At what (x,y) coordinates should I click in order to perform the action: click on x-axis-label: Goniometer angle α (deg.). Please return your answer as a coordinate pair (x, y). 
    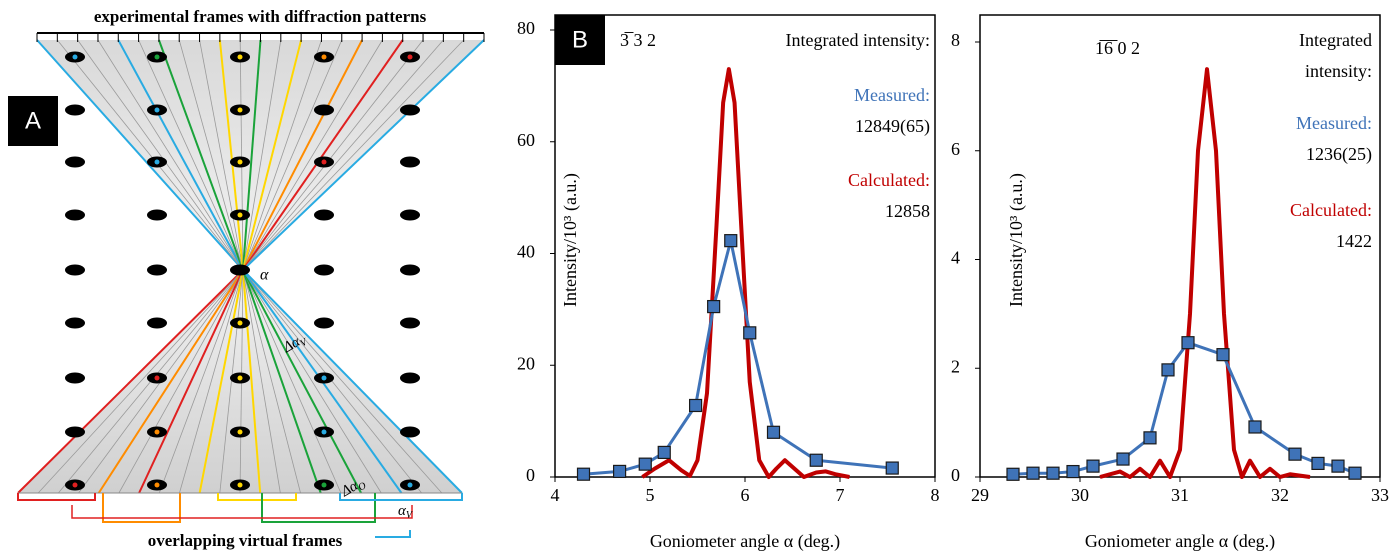
    Looking at the image, I should click on (745, 541).